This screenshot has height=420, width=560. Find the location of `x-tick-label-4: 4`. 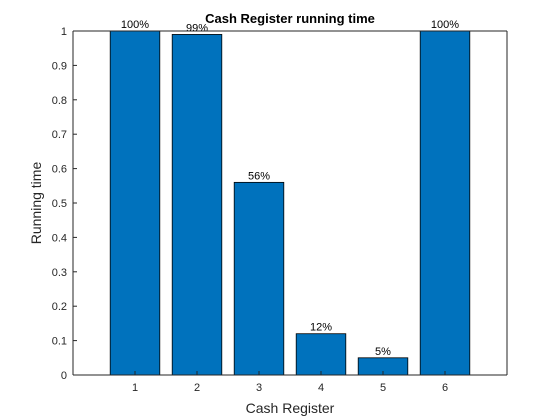

x-tick-label-4: 4 is located at coordinates (321, 388).